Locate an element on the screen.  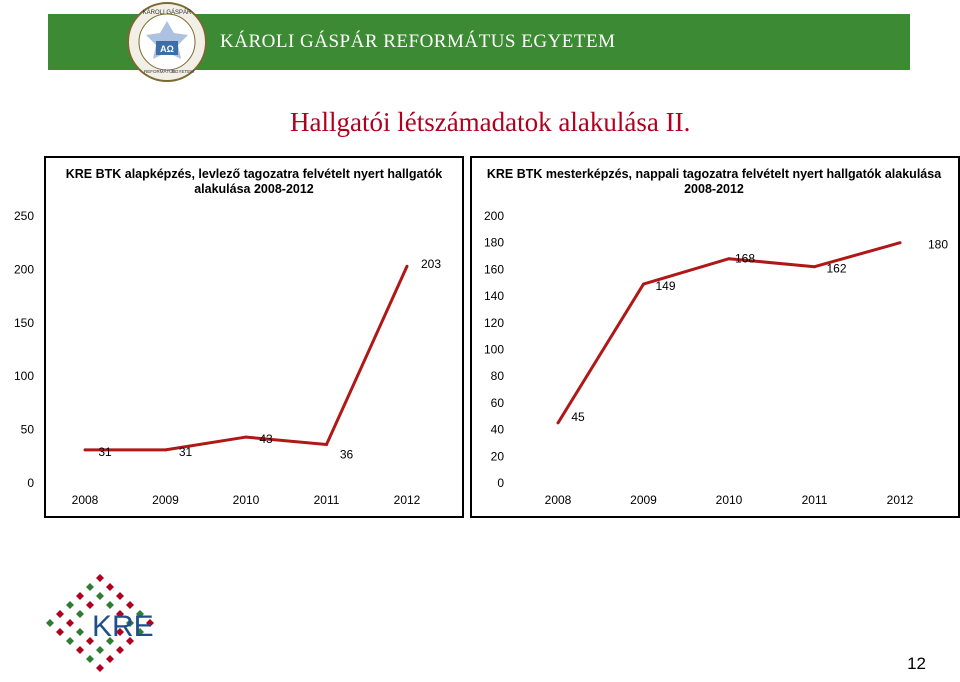
slide-title: Hallgatói létszámadatok alakulása II. is located at coordinates (490, 122).